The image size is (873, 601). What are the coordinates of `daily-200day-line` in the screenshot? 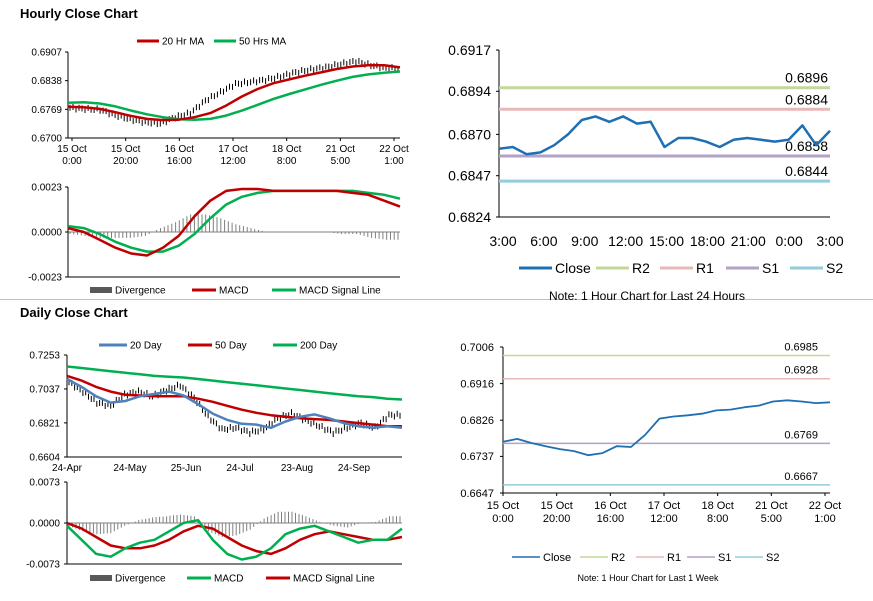 It's located at (234, 383).